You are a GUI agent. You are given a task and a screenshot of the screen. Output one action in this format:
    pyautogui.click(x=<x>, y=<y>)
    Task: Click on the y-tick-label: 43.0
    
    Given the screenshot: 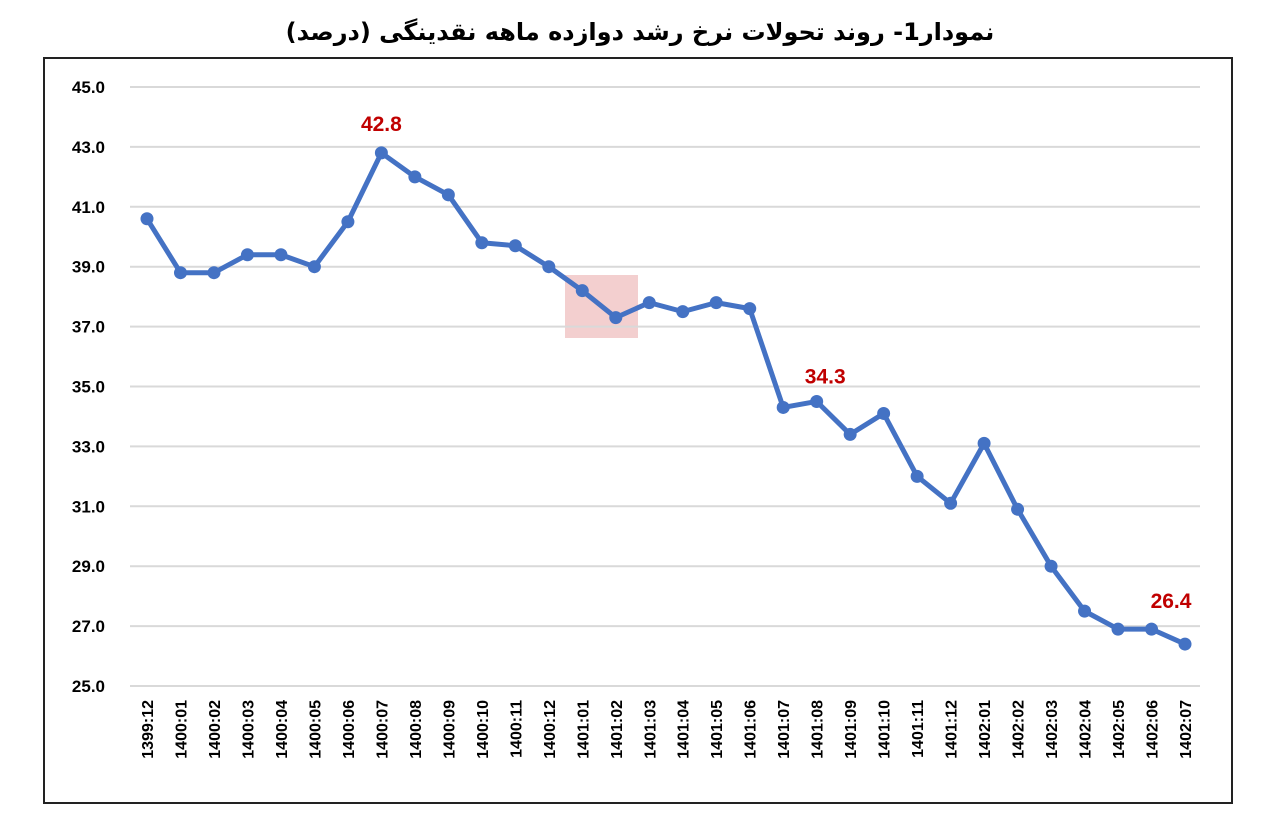 What is the action you would take?
    pyautogui.click(x=88, y=147)
    